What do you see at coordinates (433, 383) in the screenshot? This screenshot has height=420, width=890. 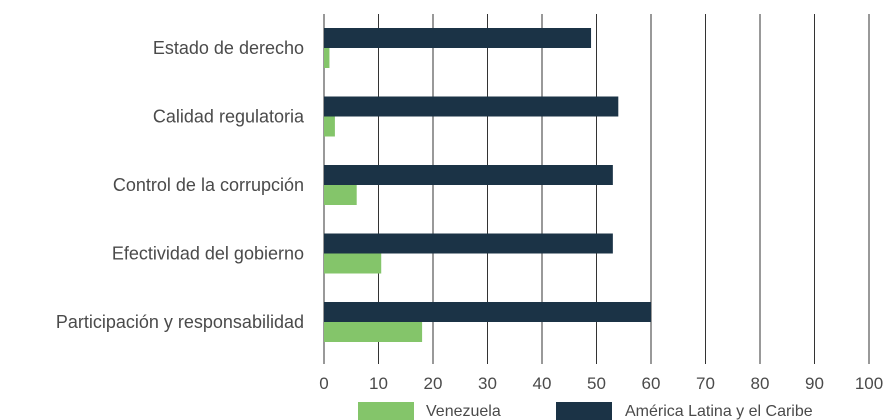 I see `x-tick-label: 20` at bounding box center [433, 383].